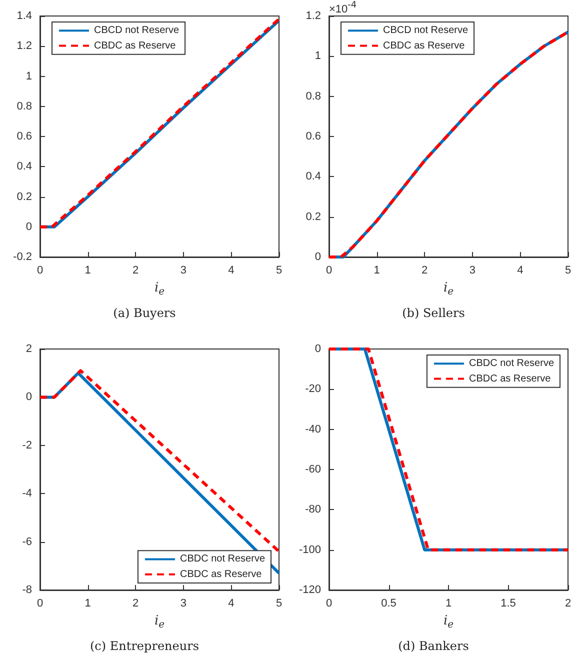 This screenshot has height=665, width=579. What do you see at coordinates (508, 604) in the screenshot?
I see `x-tick-label: 1.5` at bounding box center [508, 604].